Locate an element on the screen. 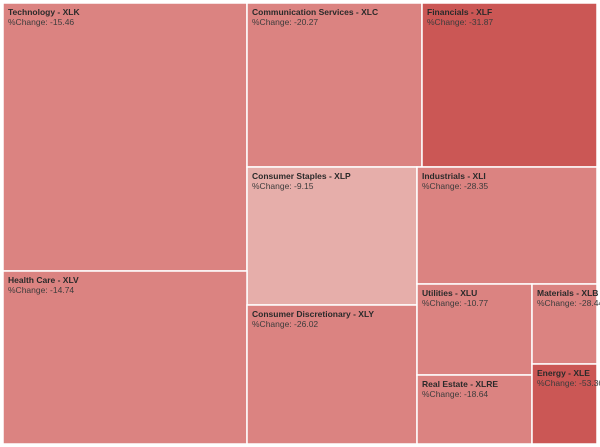  tile-label: Energy - XLE is located at coordinates (563, 373).